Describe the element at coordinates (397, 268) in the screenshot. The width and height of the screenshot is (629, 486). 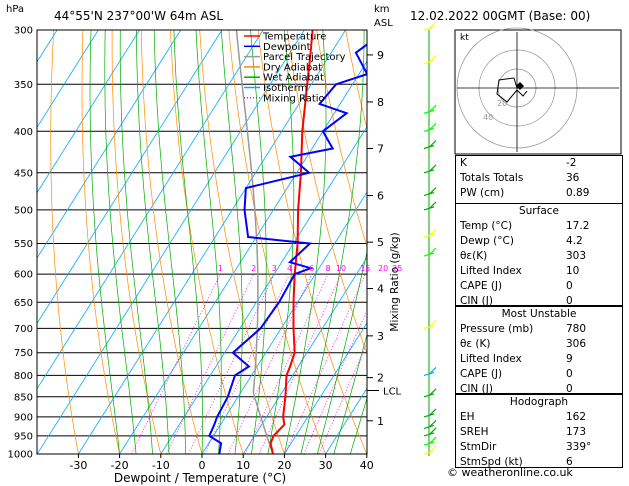
I see `mixing-ratio-label: 25` at that location.